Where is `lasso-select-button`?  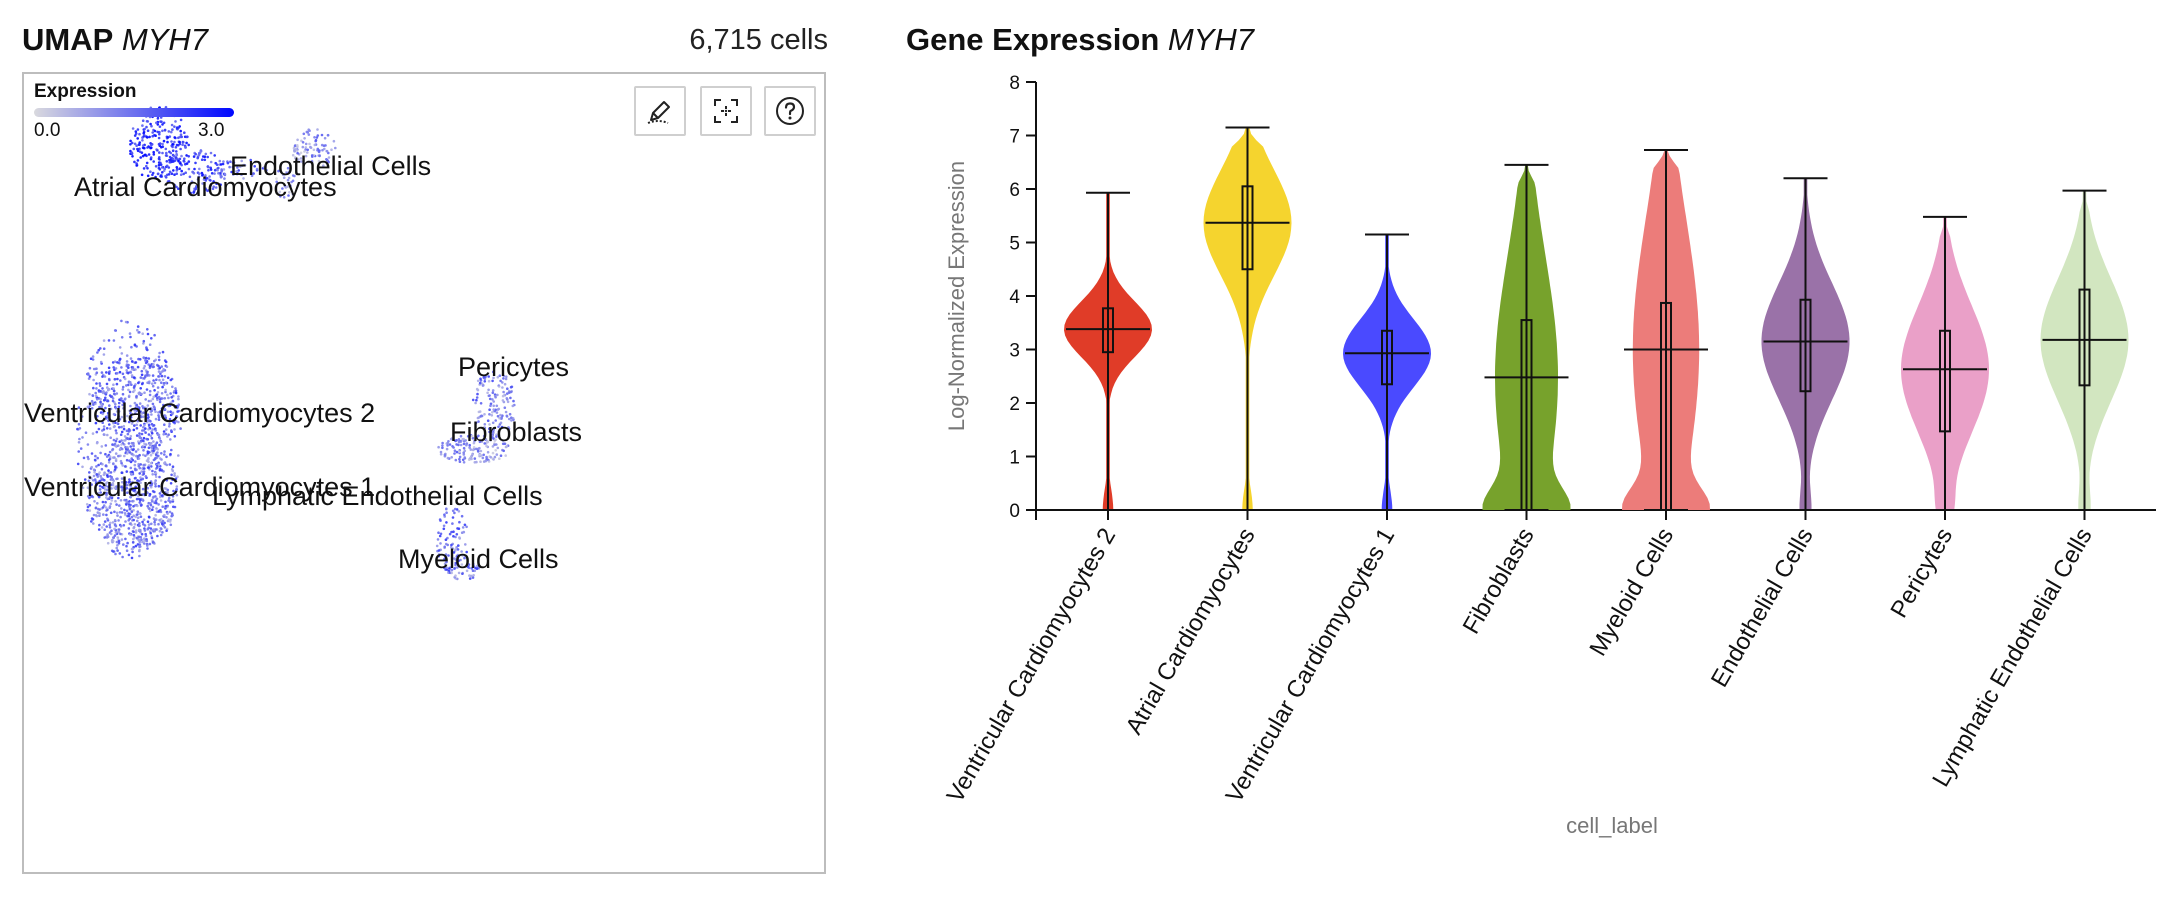 lasso-select-button is located at coordinates (660, 111).